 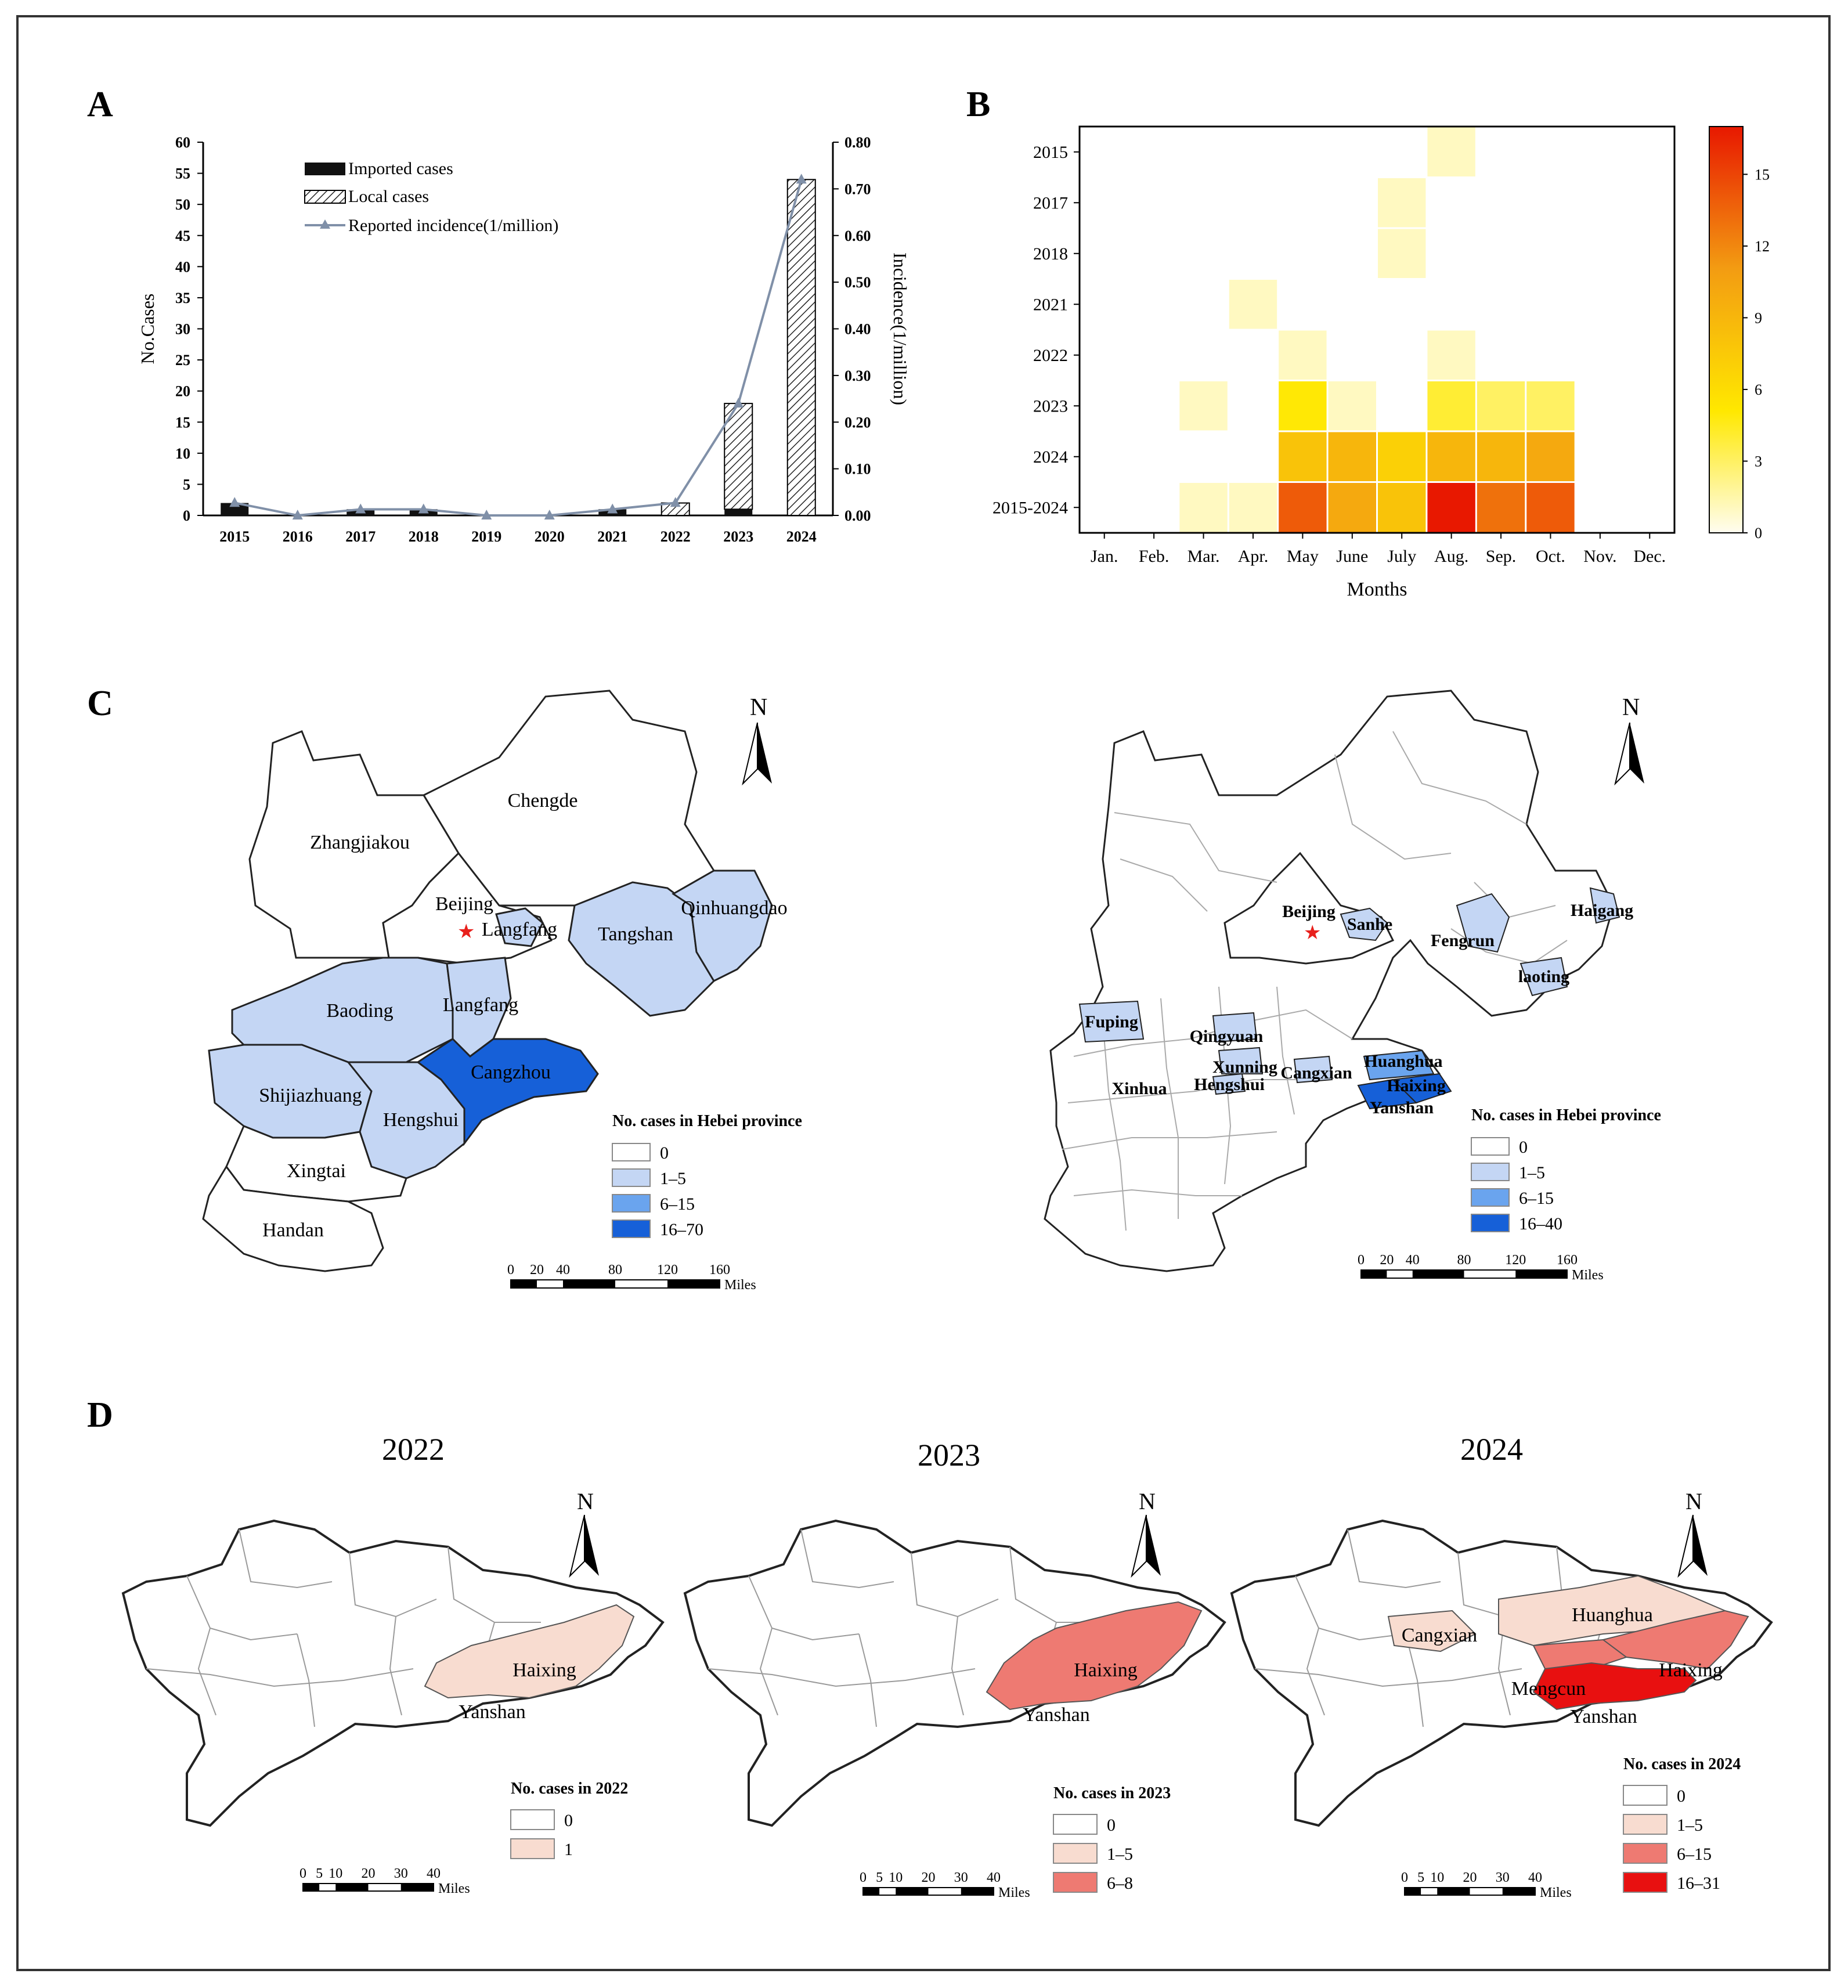 What do you see at coordinates (1543, 977) in the screenshot?
I see `region-laoting` at bounding box center [1543, 977].